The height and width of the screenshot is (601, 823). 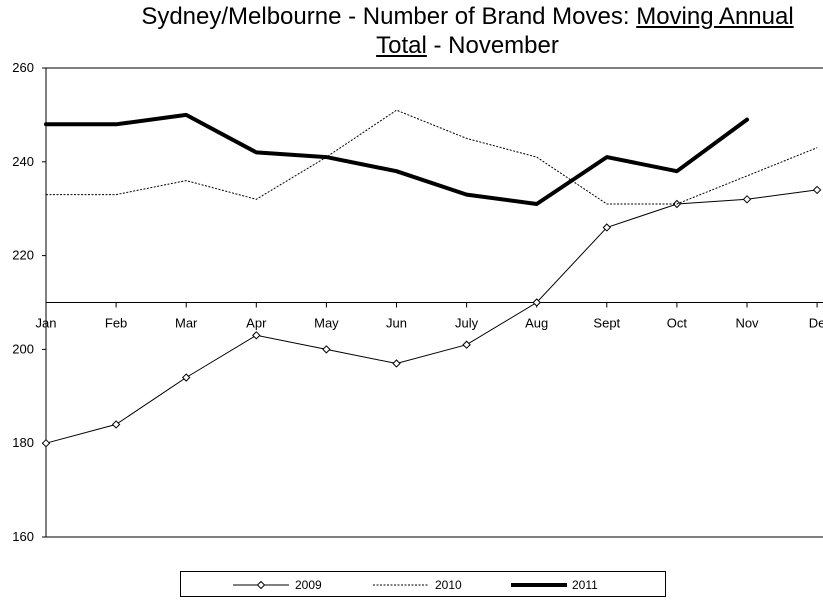 I want to click on x-tick-label: Mar, so click(x=186, y=323).